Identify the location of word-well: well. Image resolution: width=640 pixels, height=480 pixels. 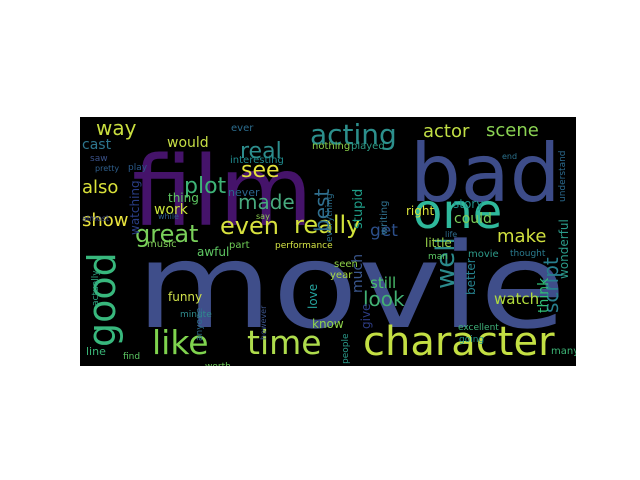
(446, 263).